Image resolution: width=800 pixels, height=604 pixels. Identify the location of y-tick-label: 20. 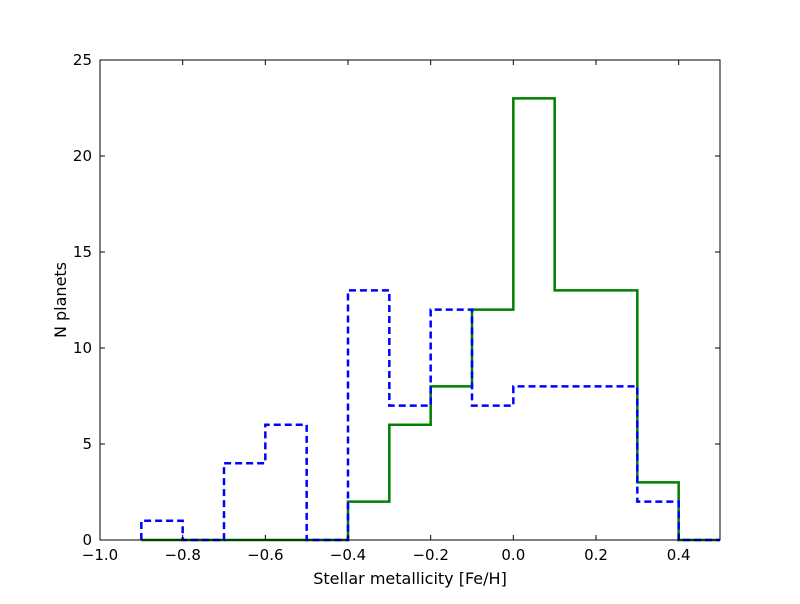
(82, 156).